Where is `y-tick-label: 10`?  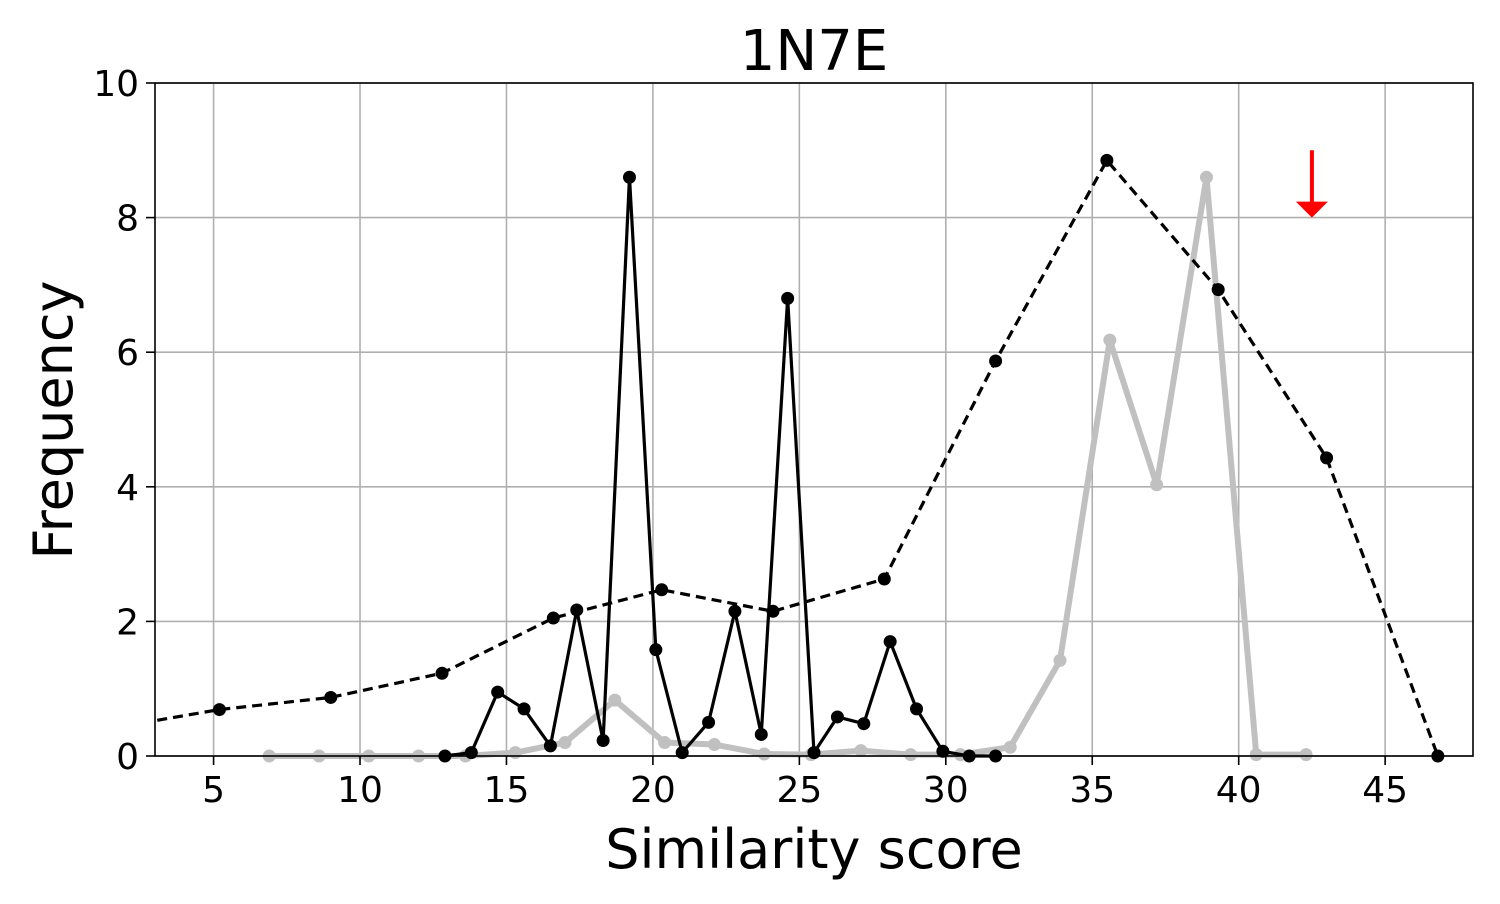
y-tick-label: 10 is located at coordinates (116, 84).